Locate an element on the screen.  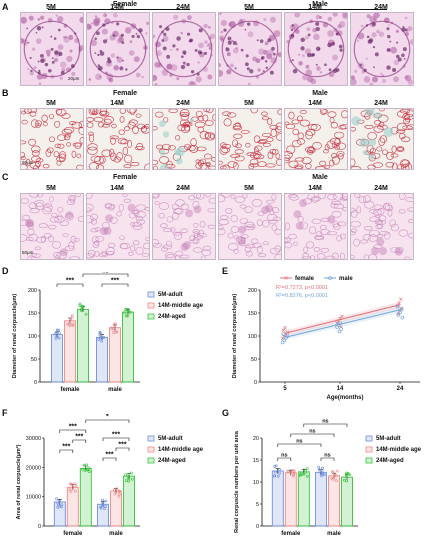
x-tick-label: 24 is located at coordinates (400, 389).